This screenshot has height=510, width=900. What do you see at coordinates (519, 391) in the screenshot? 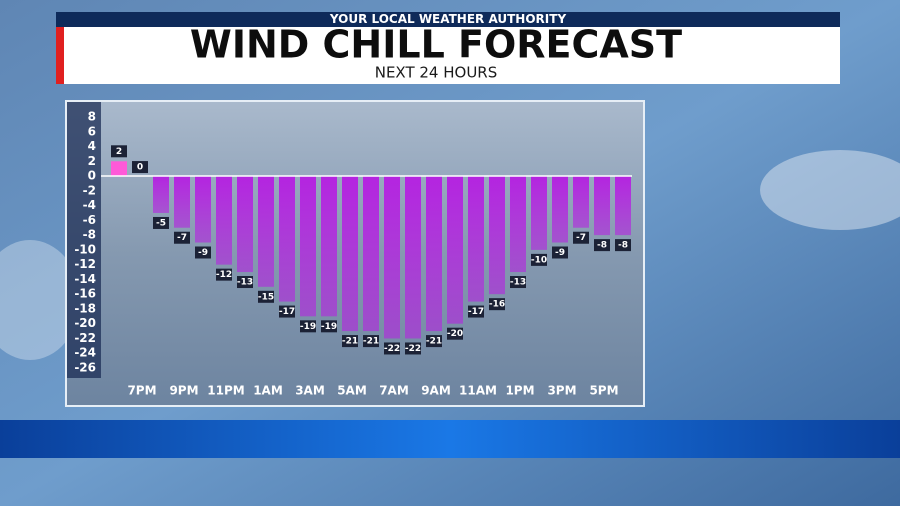
I see `x-tick-label: 1PM` at bounding box center [519, 391].